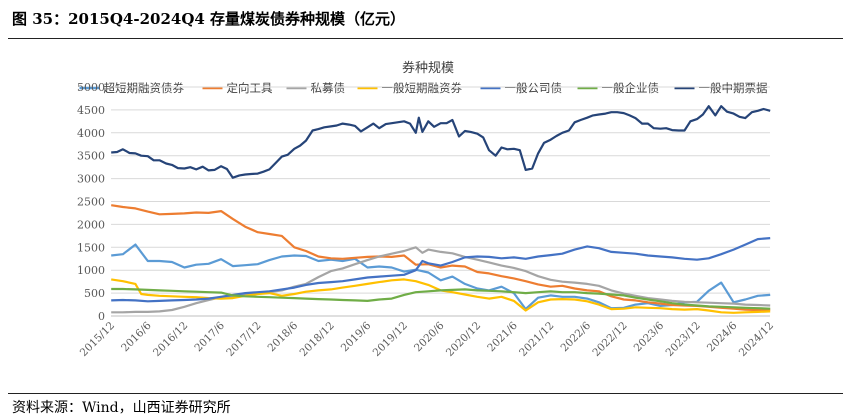 The height and width of the screenshot is (419, 851). Describe the element at coordinates (356, 336) in the screenshot. I see `x-tick-label: 2019/6` at that location.